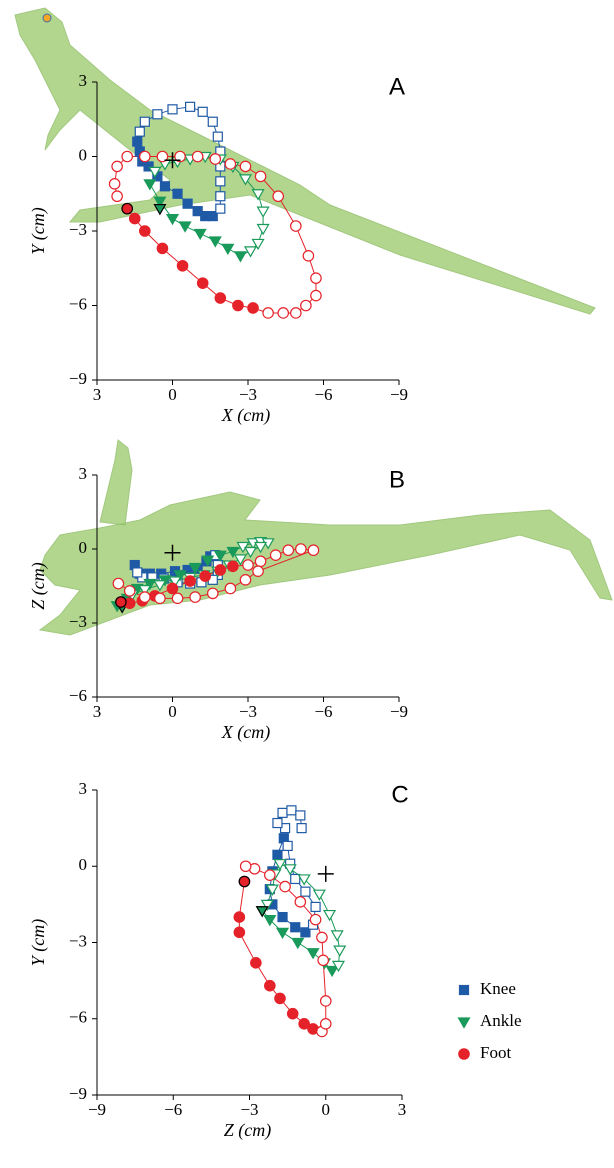 The image size is (614, 1168). I want to click on lizard-leg, so click(116, 482).